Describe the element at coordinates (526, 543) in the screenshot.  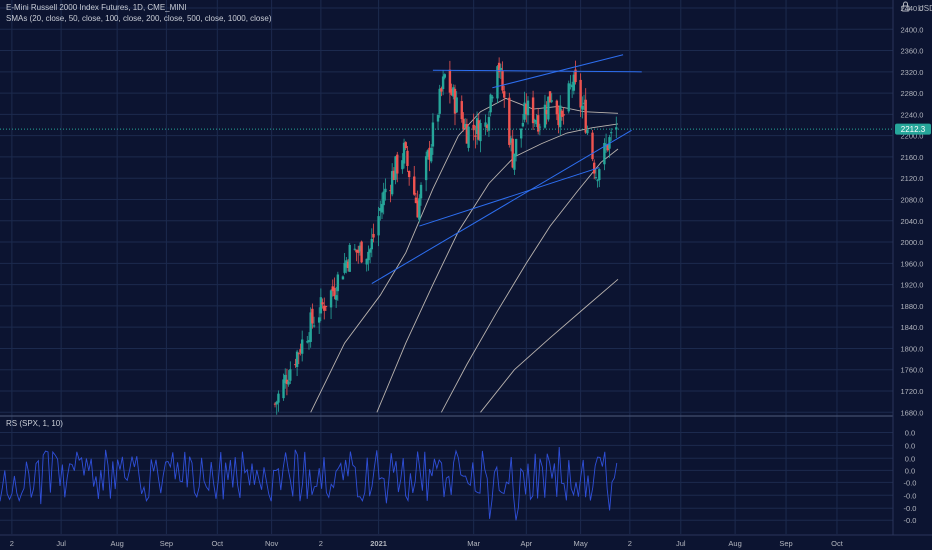
I see `time-tick-label: Apr` at that location.